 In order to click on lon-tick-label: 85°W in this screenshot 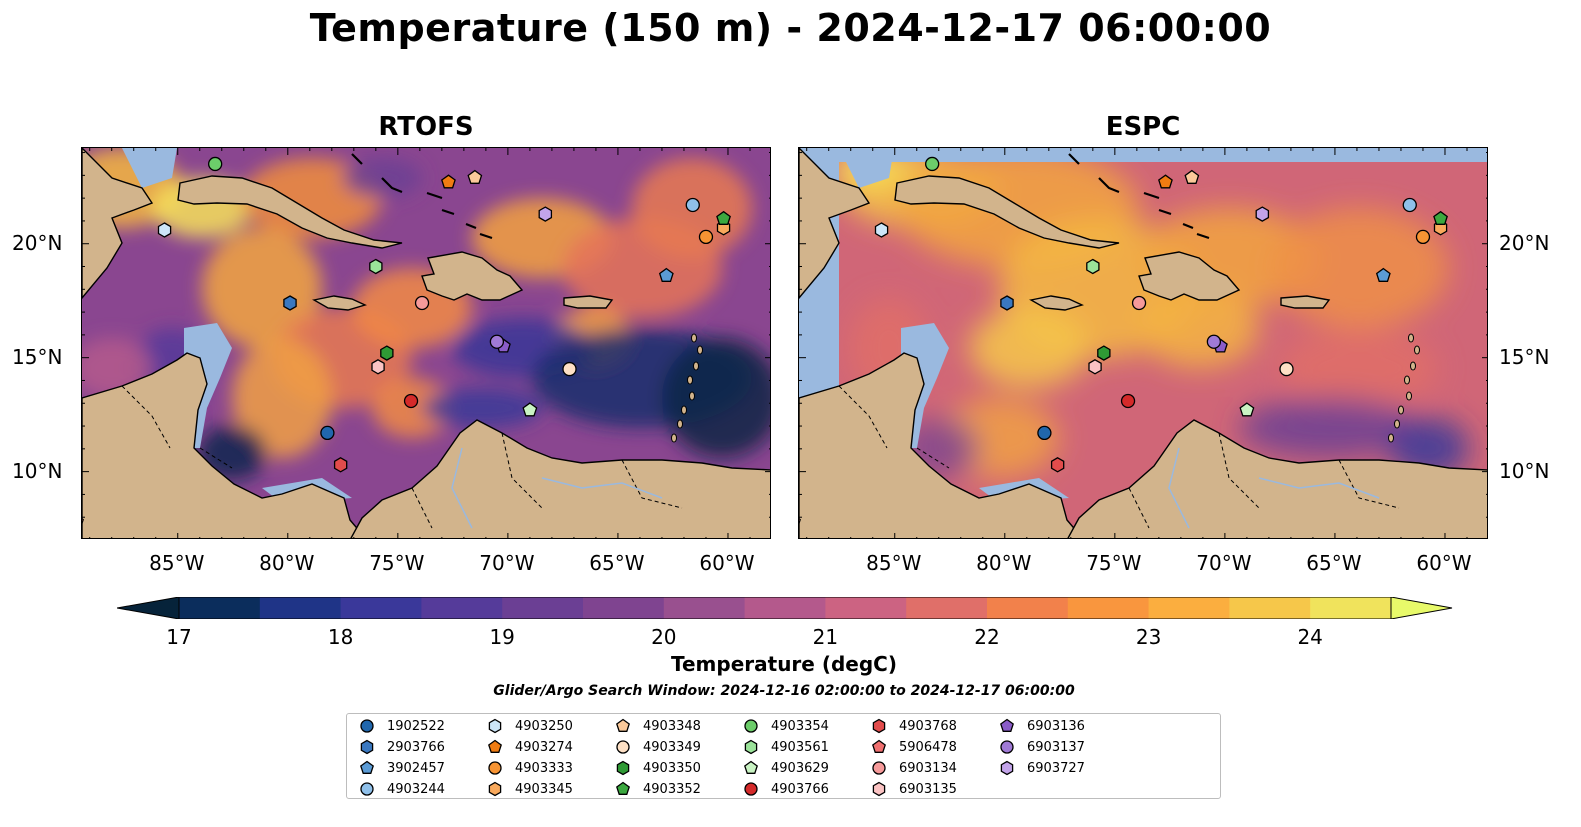, I will do `click(894, 563)`.